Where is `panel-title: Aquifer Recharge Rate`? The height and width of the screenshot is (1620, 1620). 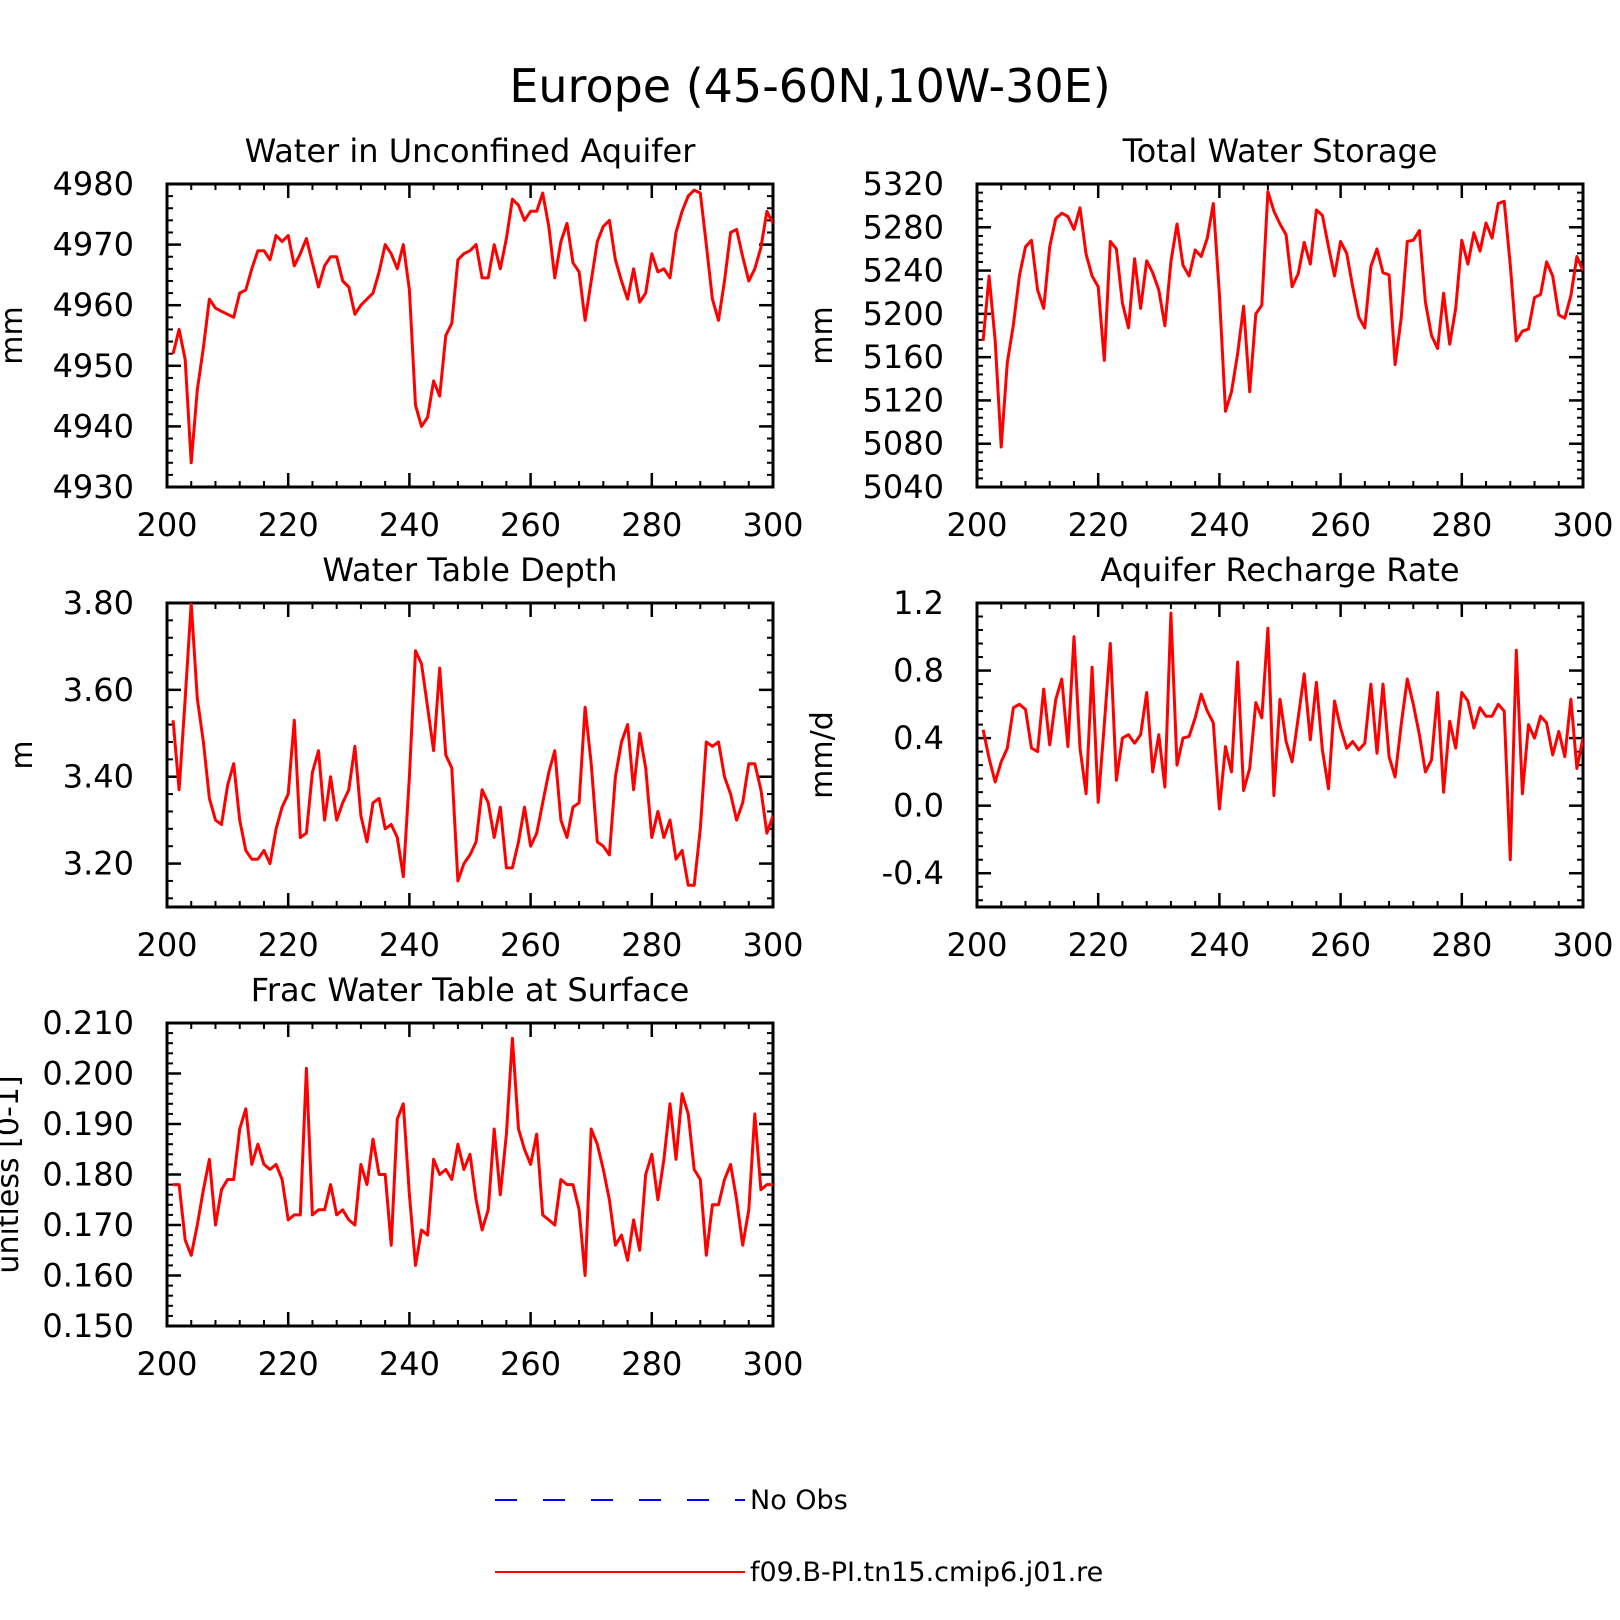 panel-title: Aquifer Recharge Rate is located at coordinates (1279, 570).